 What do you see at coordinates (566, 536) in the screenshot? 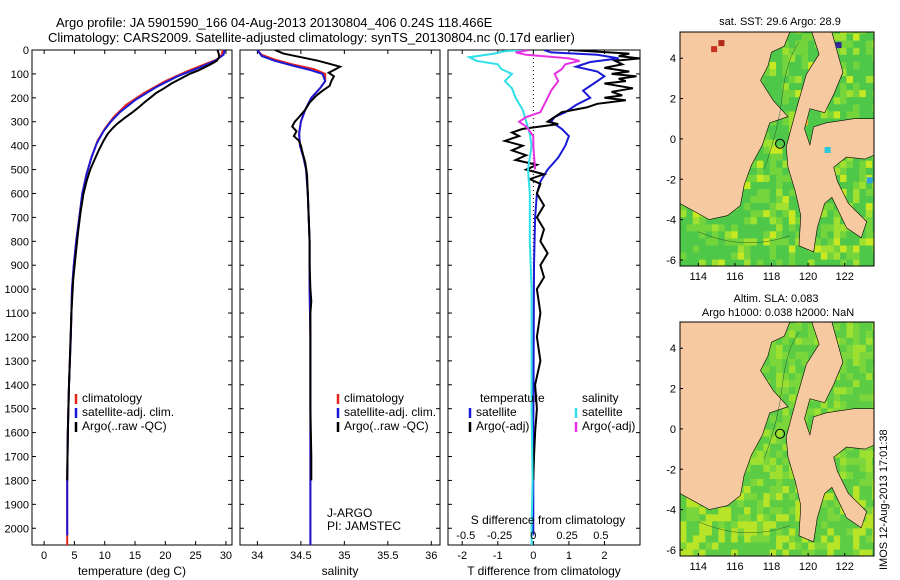
I see `s-tick-label: 0.25` at bounding box center [566, 536].